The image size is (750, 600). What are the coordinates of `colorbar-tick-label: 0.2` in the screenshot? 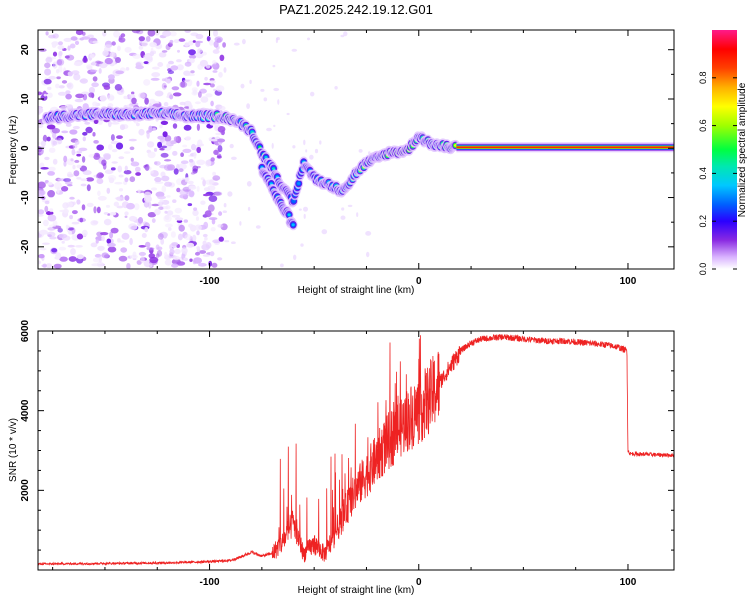 It's located at (703, 221).